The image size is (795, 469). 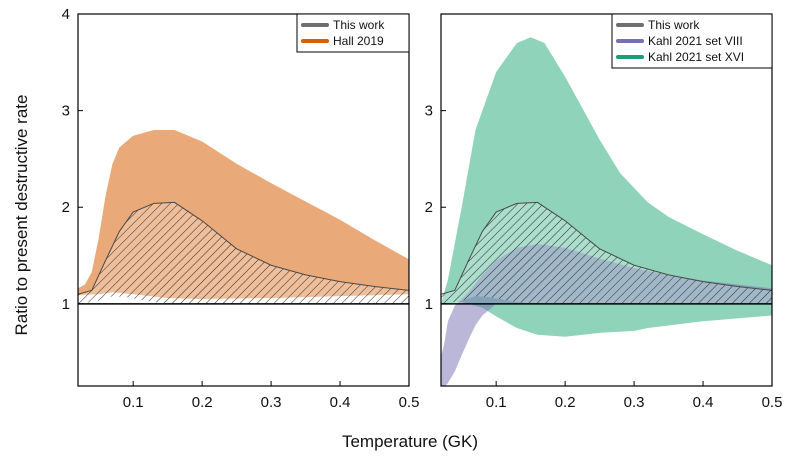 I want to click on x-axis-label: Temperature (GK), so click(x=410, y=441).